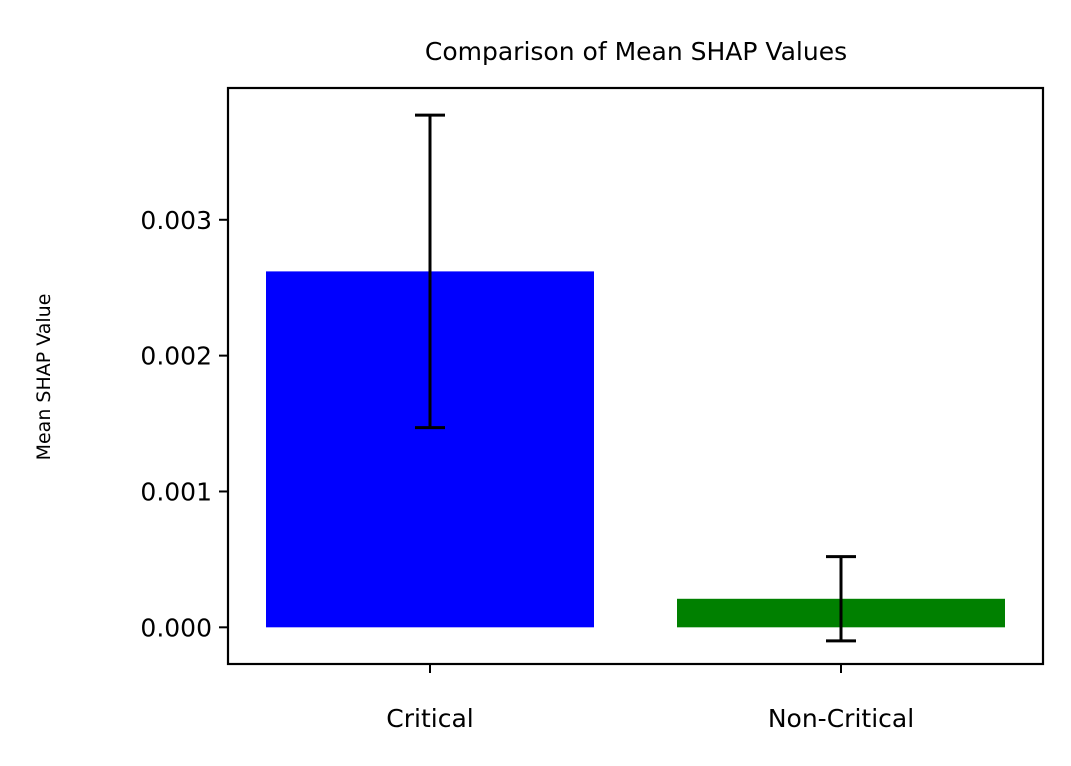 The width and height of the screenshot is (1071, 766). Describe the element at coordinates (176, 356) in the screenshot. I see `y-tick-label: 0.002` at that location.